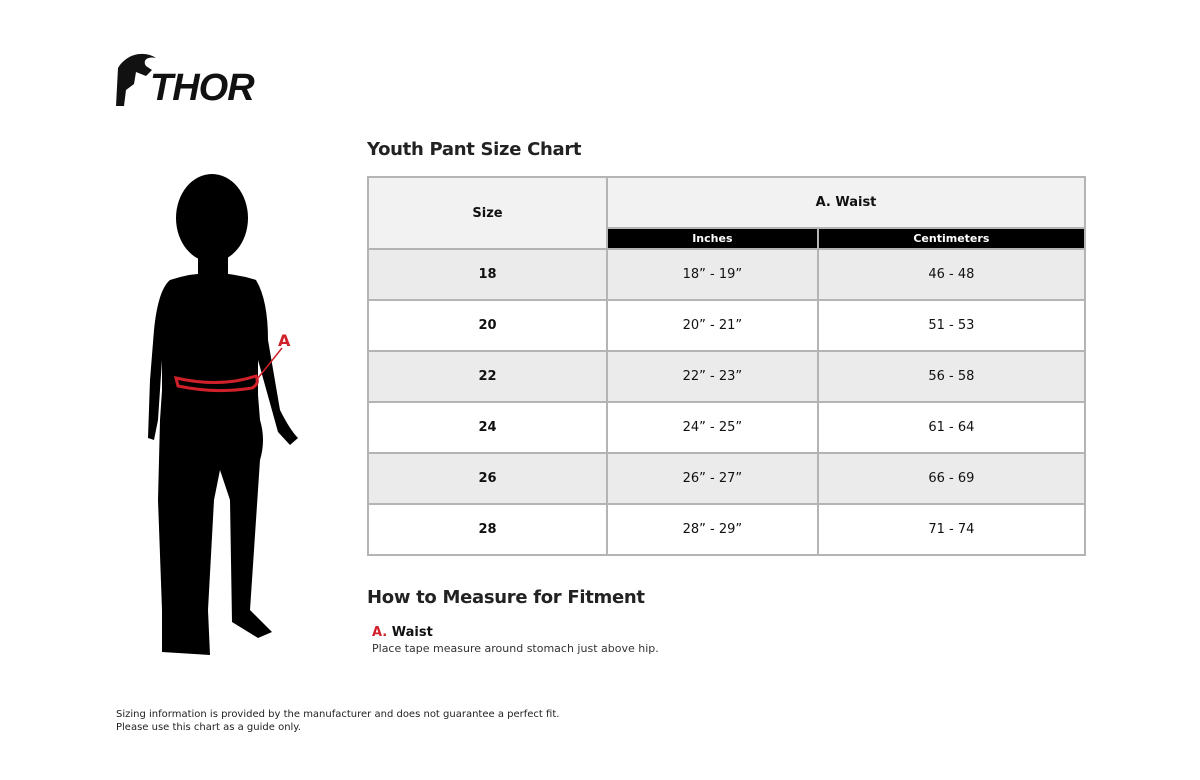 The image size is (1200, 780). Describe the element at coordinates (712, 325) in the screenshot. I see `inches-cell: 20” - 21”` at that location.